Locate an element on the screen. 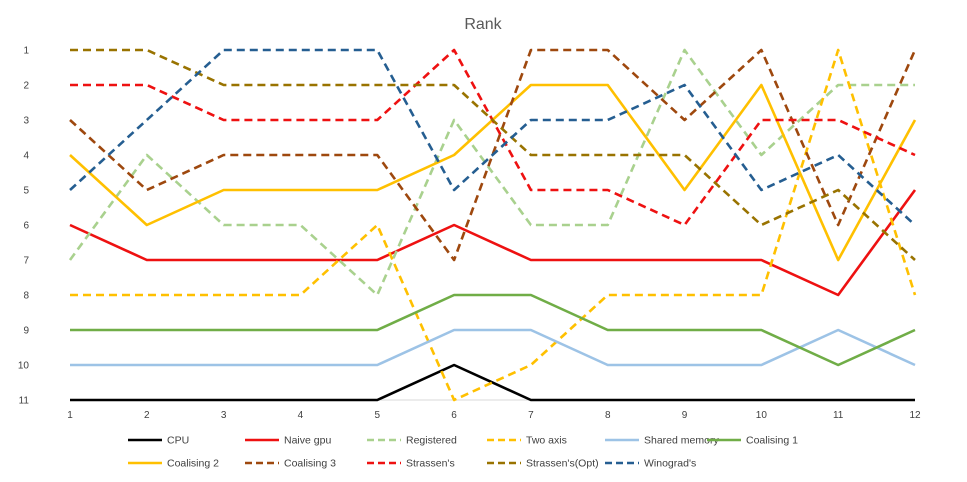  y-axis-tick-labels: 1 2 3 4 5 6 7 8 9 10 11 is located at coordinates (24, 226).